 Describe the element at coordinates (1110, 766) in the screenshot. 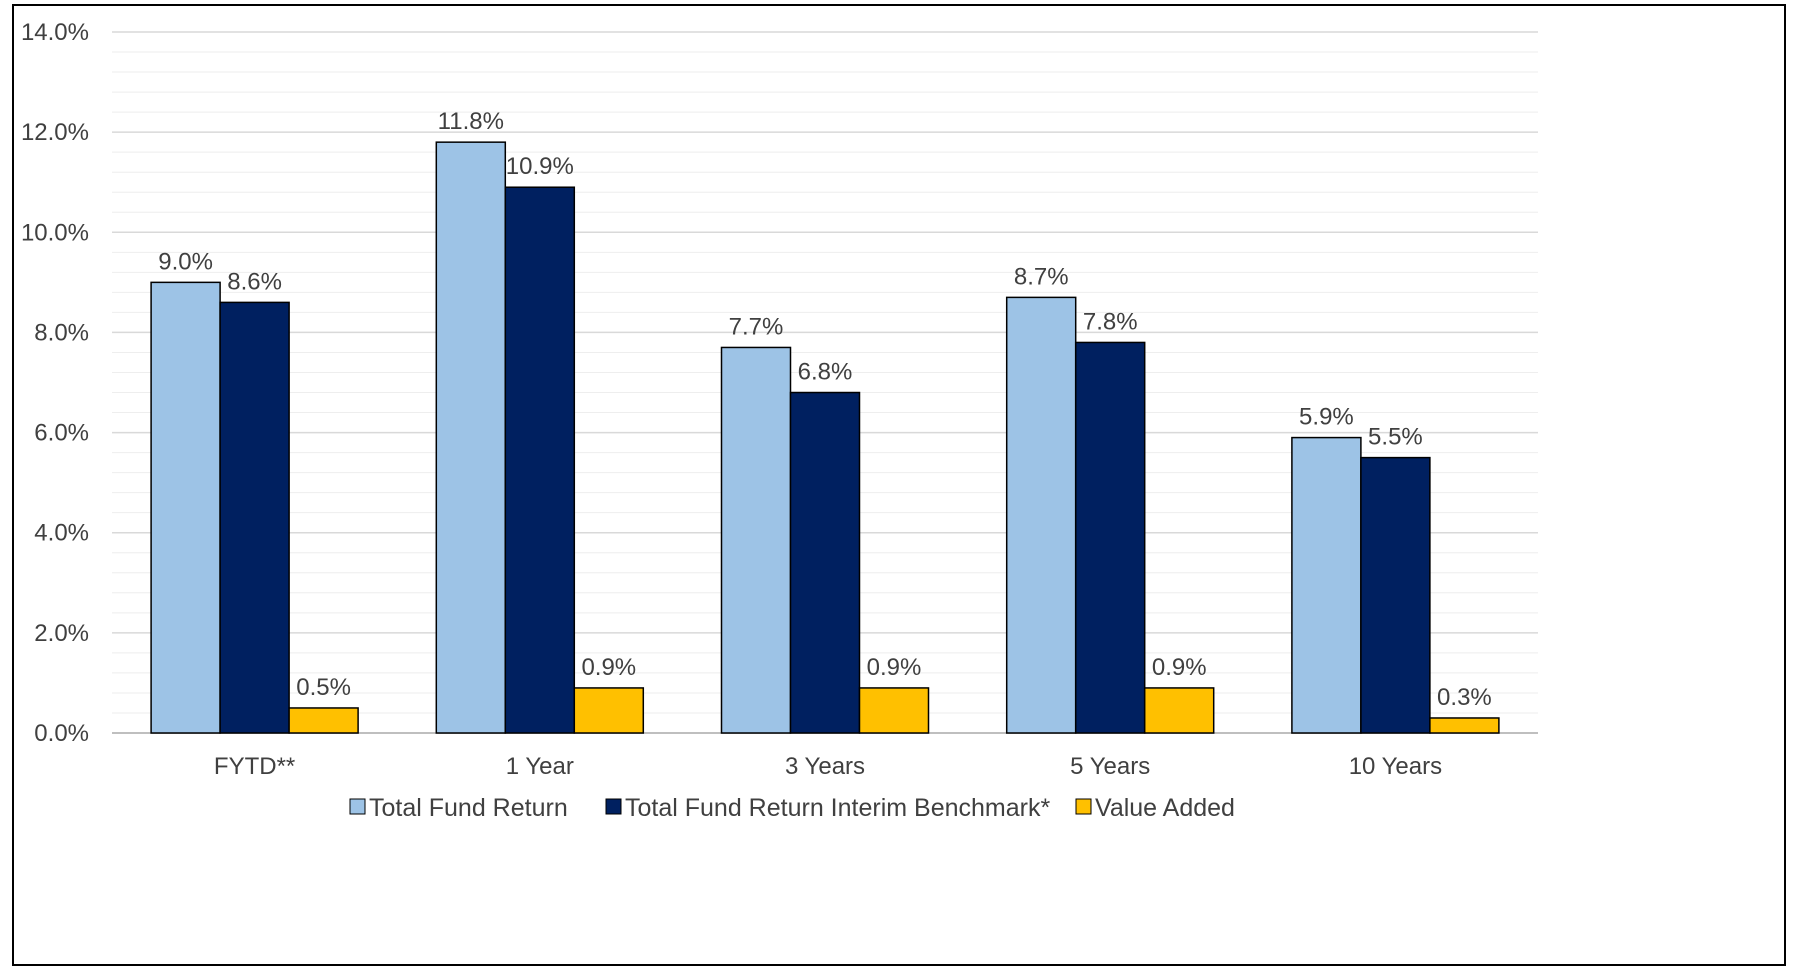

I see `x-category-label: 5 Years` at that location.